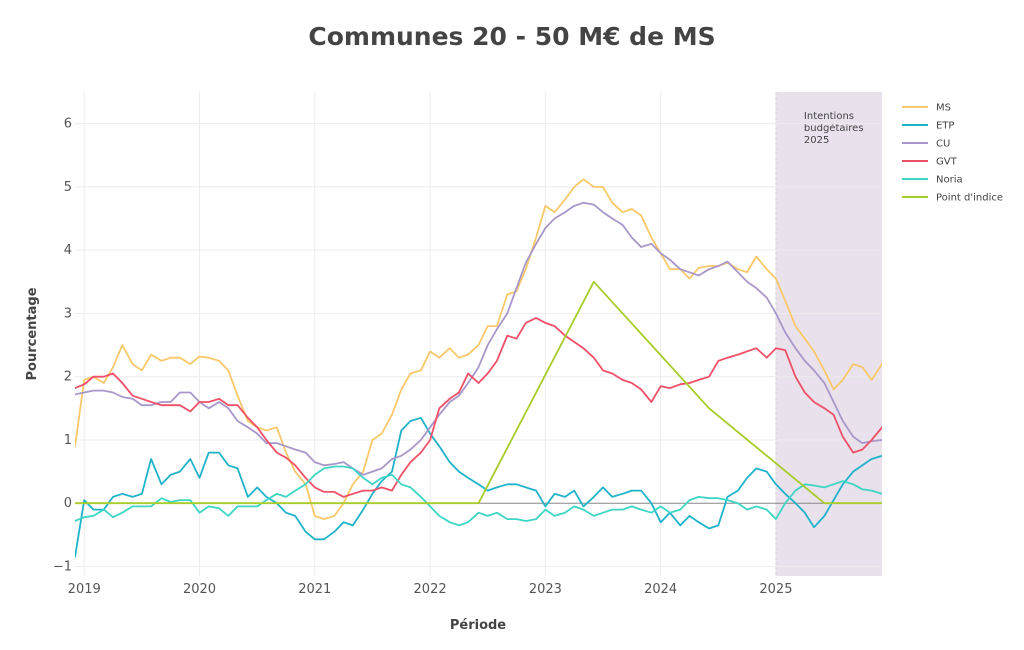  I want to click on x-tick-label: 2023, so click(545, 589).